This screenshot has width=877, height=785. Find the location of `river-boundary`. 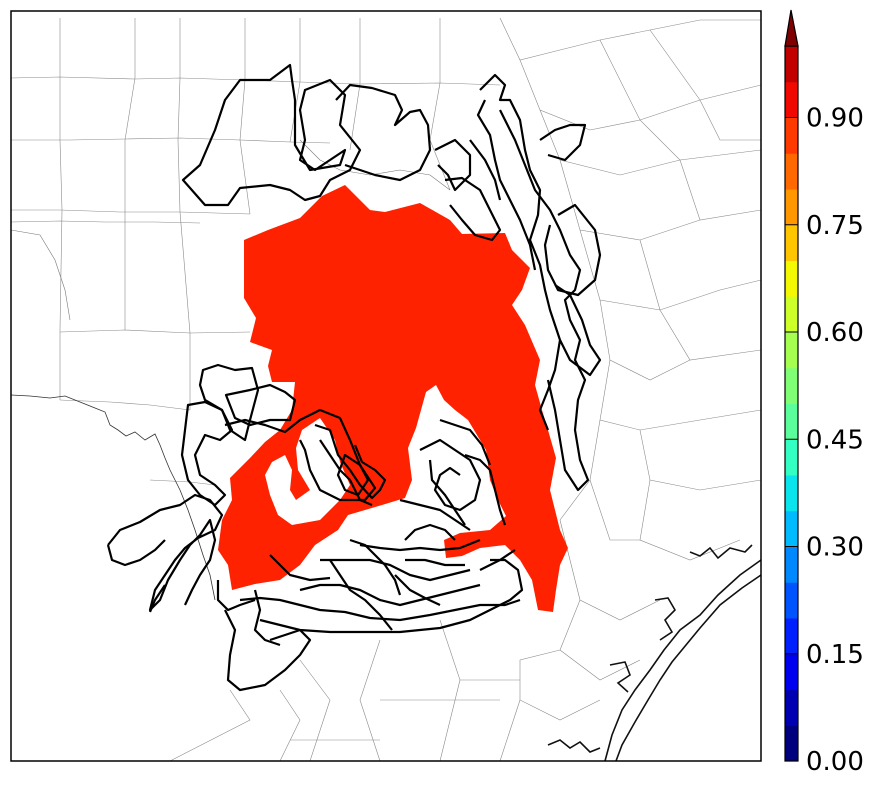

river-boundary is located at coordinates (113, 497).